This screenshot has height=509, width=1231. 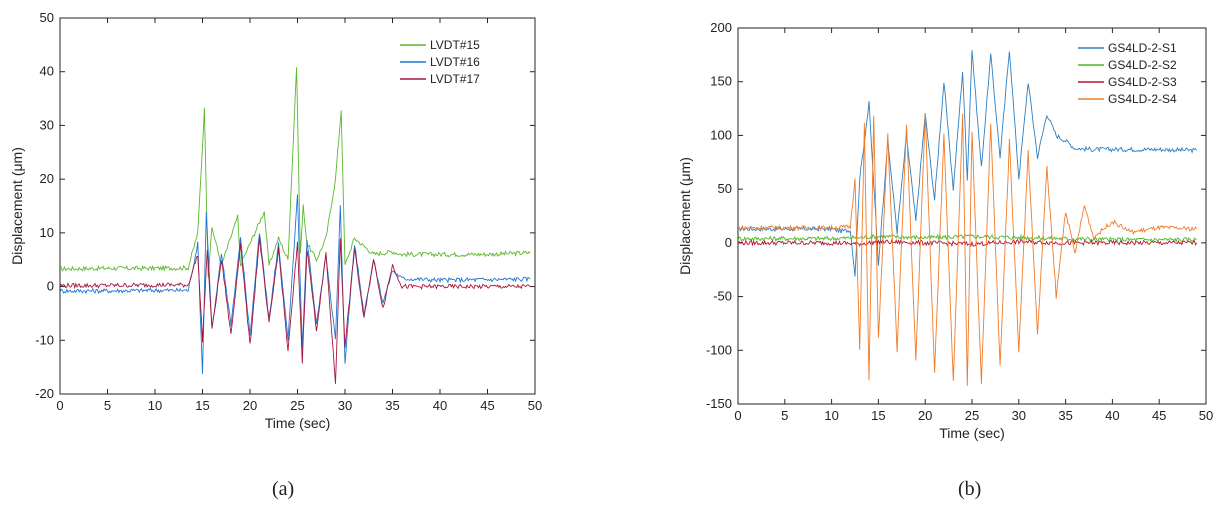 I want to click on legend-entry: GS4LD-2-S2, so click(x=1142, y=65).